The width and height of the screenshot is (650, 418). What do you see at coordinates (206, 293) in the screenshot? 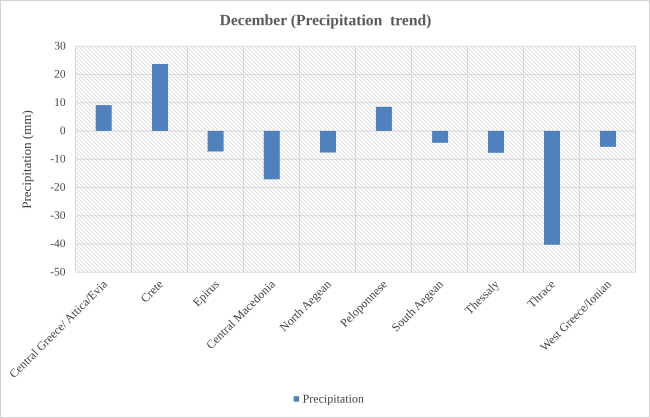
I see `svg-text: Epirus` at bounding box center [206, 293].